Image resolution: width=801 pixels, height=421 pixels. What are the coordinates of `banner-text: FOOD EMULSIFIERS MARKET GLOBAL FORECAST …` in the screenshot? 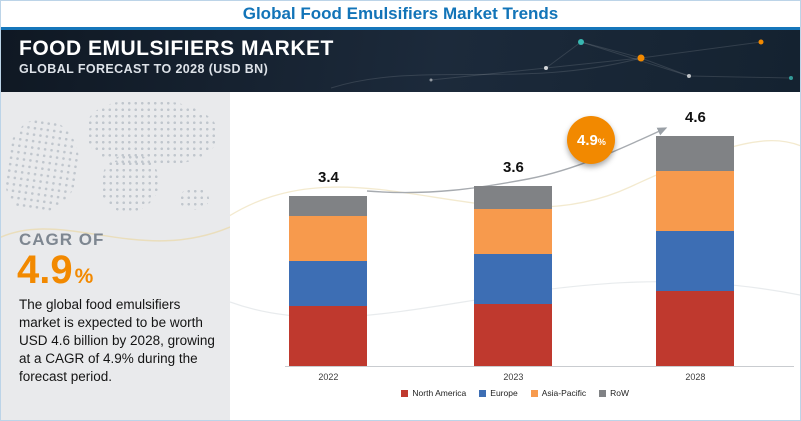 It's located at (176, 56).